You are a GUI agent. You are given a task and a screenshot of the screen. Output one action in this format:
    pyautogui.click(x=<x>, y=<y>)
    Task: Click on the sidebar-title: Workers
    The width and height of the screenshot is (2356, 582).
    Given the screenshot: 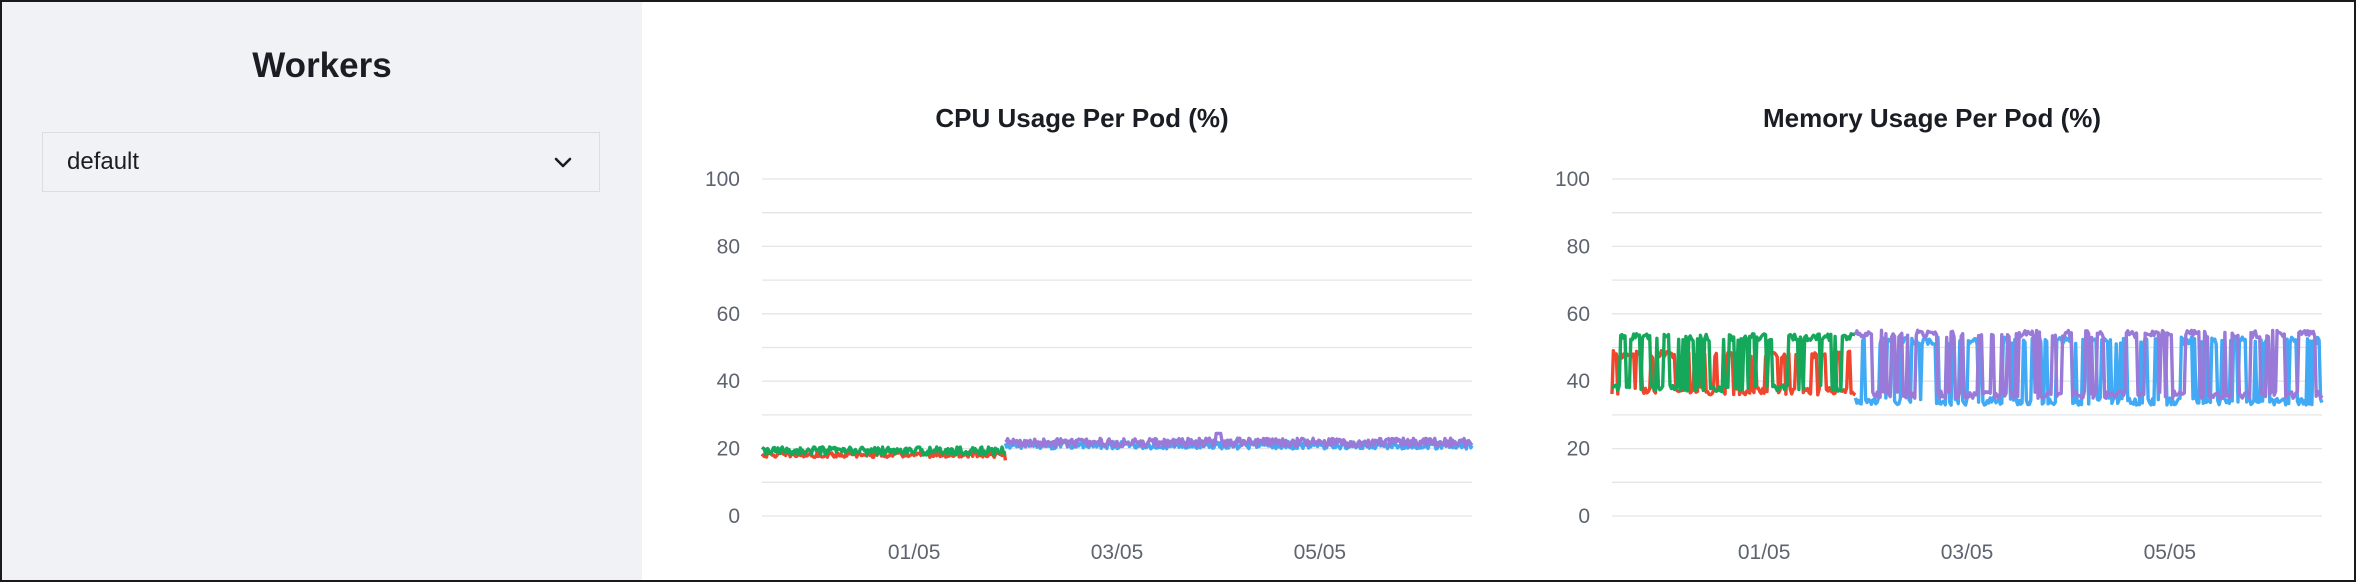 What is the action you would take?
    pyautogui.click(x=322, y=65)
    